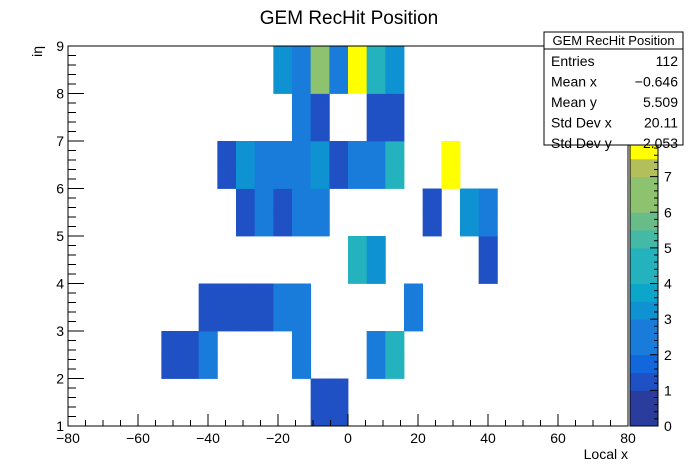  Describe the element at coordinates (668, 319) in the screenshot. I see `color-scale-label: 3` at that location.